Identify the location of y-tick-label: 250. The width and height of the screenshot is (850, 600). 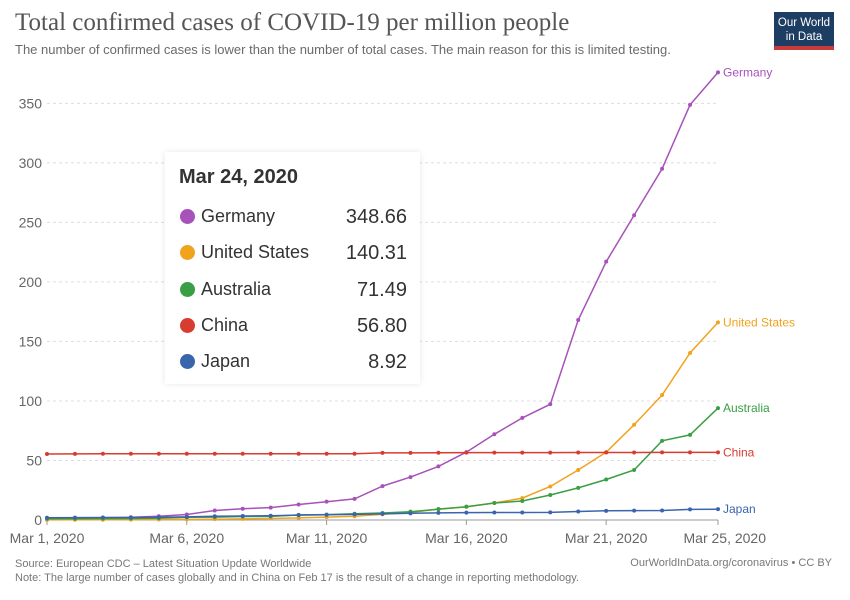
(31, 222).